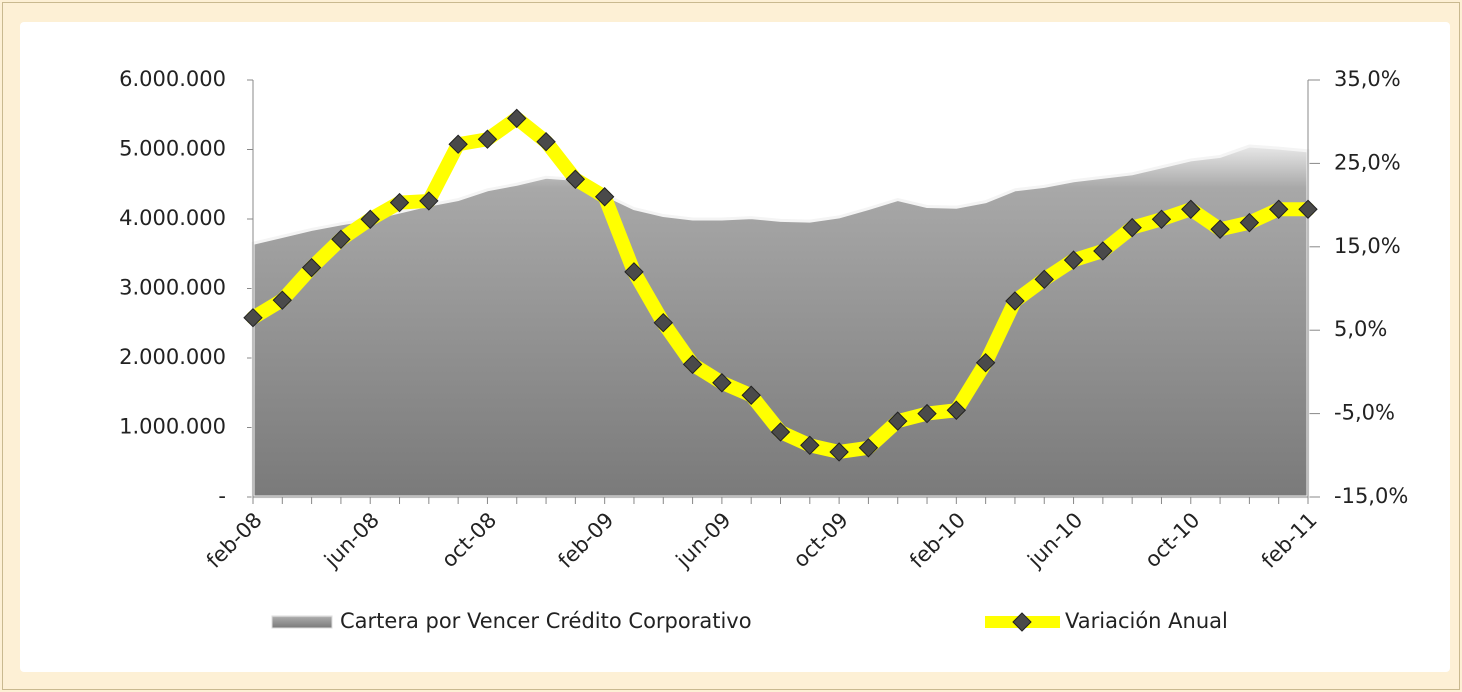 This screenshot has width=1462, height=692. Describe the element at coordinates (585, 540) in the screenshot. I see `x-tick-label: feb-09` at that location.